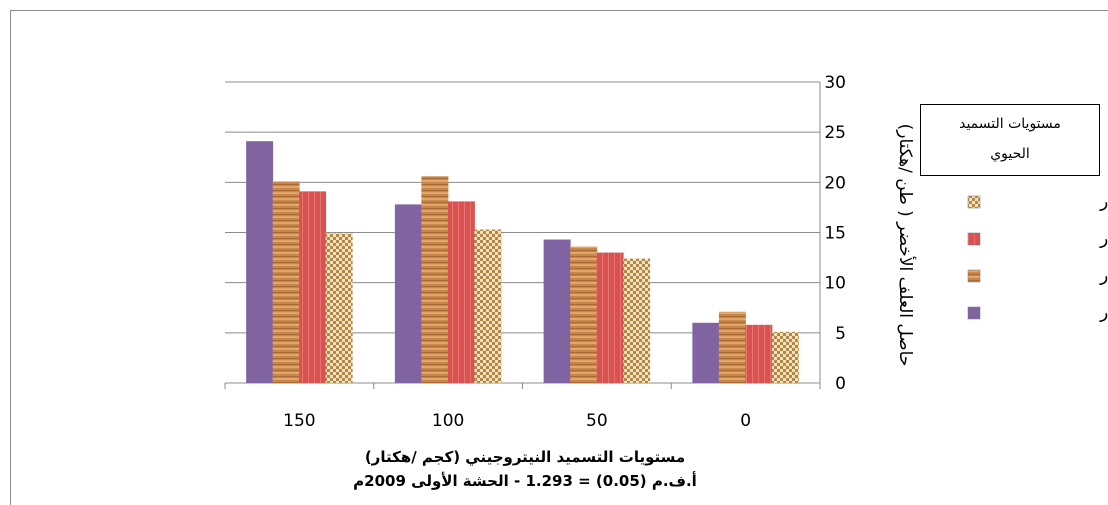 Image resolution: width=1108 pixels, height=505 pixels. Describe the element at coordinates (597, 421) in the screenshot. I see `x-tick-label: 50` at that location.